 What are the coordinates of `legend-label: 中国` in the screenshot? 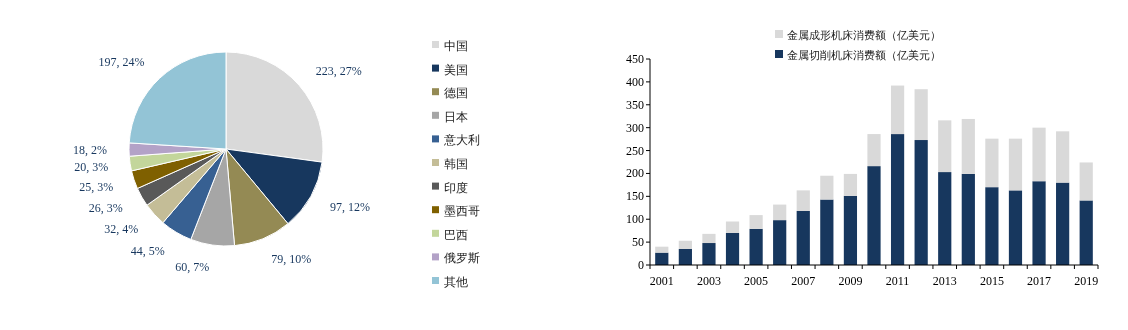 It's located at (456, 46).